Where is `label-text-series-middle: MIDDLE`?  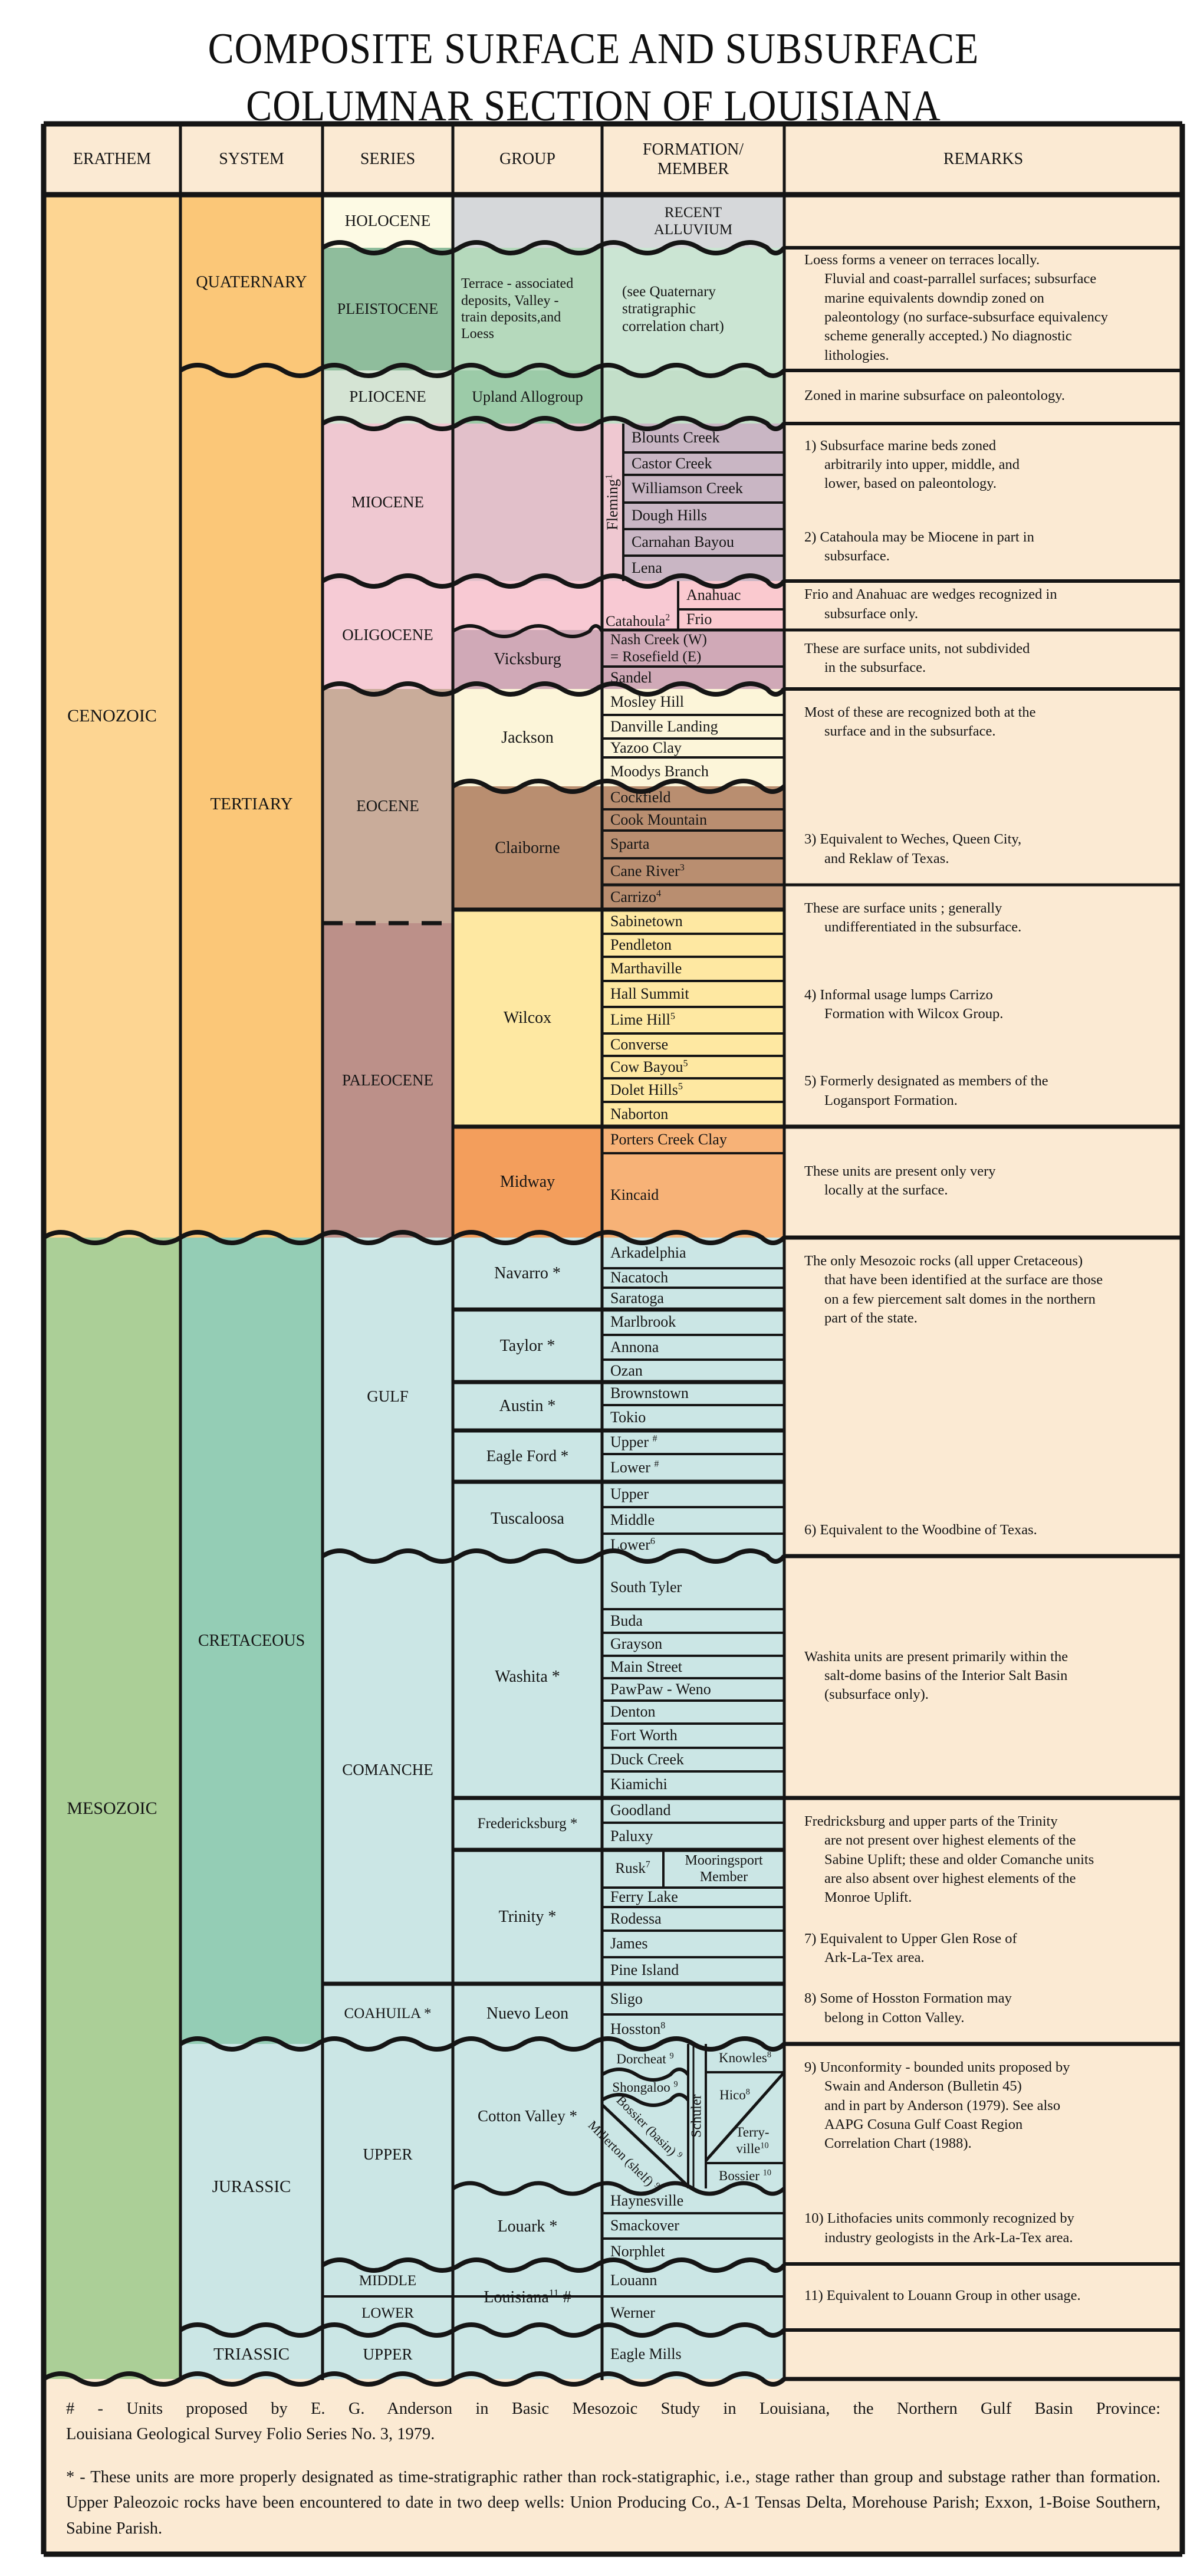
label-text-series-middle: MIDDLE is located at coordinates (388, 2280).